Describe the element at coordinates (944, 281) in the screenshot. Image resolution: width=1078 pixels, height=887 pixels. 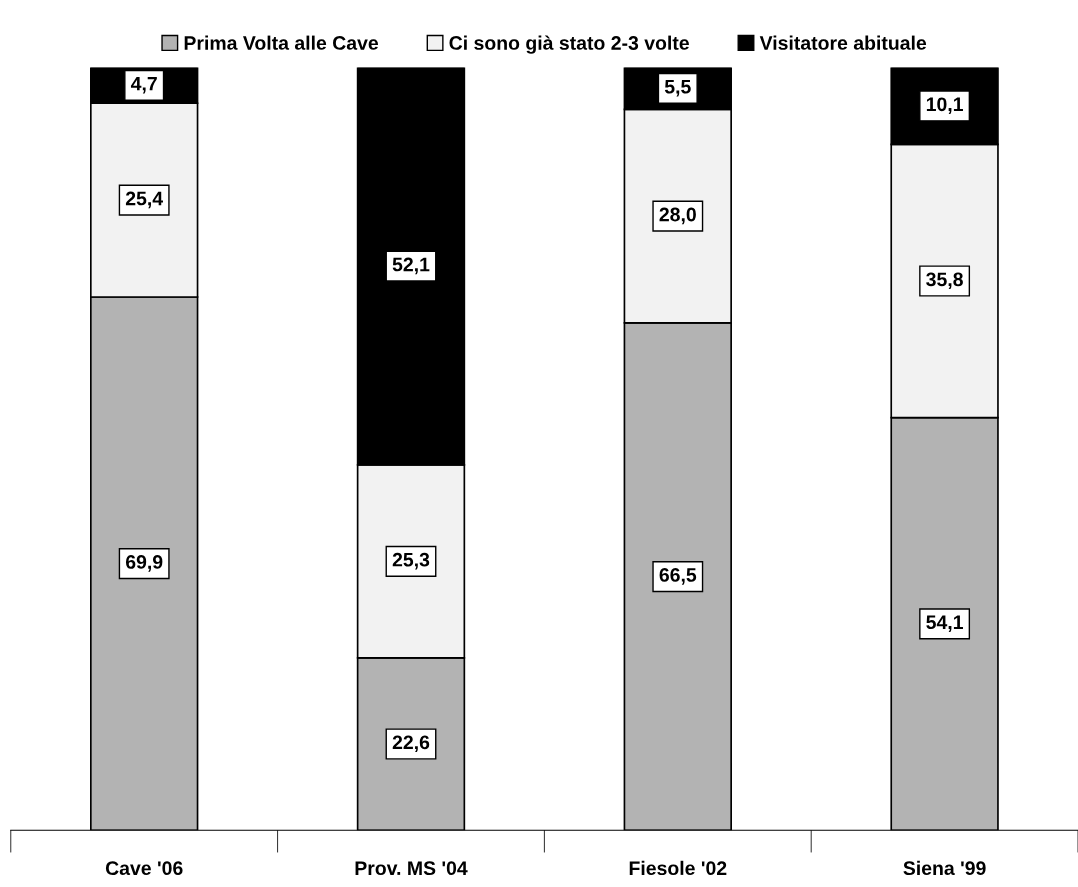
I see `data-label: 35,8` at that location.